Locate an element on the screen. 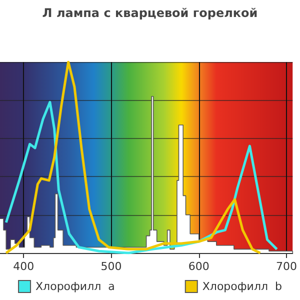  x-tick-label: 700 is located at coordinates (286, 266).